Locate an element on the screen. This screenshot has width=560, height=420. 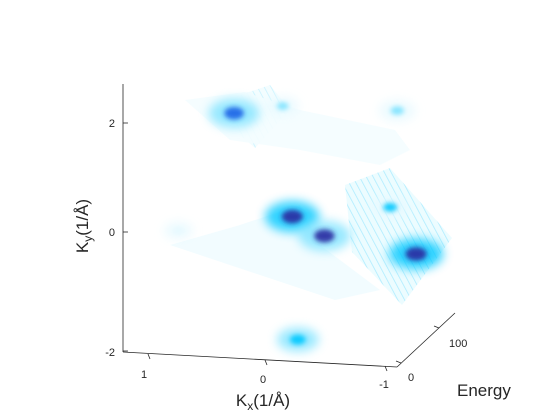
y-tick-label: -2 is located at coordinates (110, 353).